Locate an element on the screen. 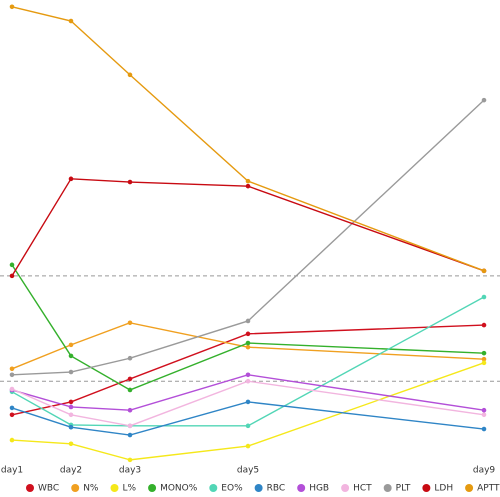  legend-label: N% is located at coordinates (91, 489).